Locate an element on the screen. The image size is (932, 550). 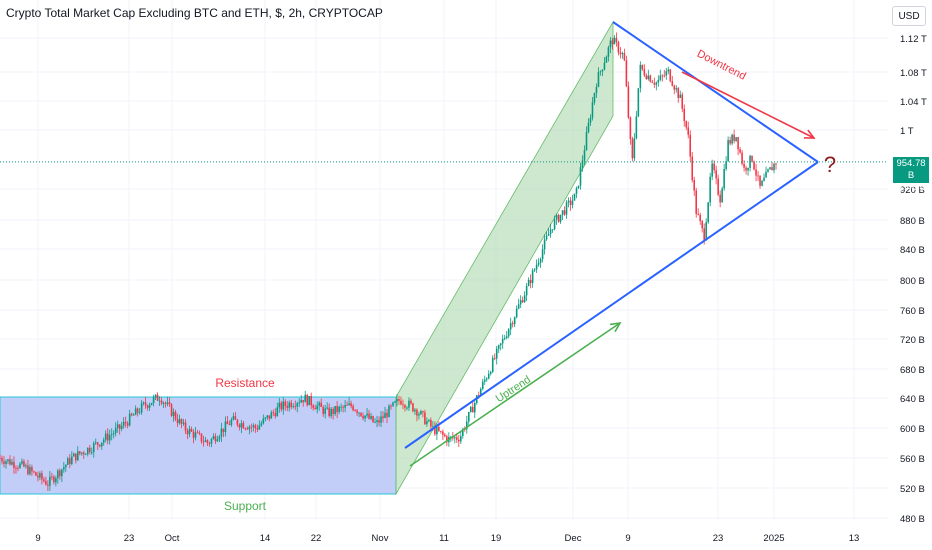
currency-selector: USD is located at coordinates (909, 16).